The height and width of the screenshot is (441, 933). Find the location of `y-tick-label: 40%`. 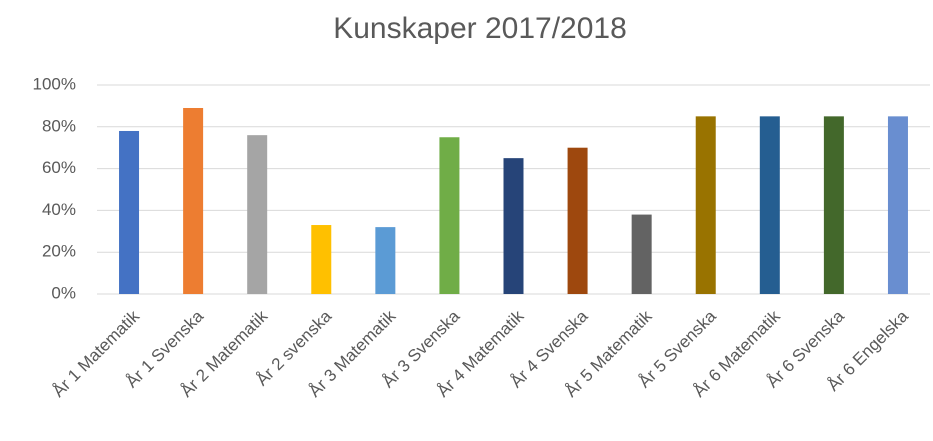

y-tick-label: 40% is located at coordinates (59, 209).